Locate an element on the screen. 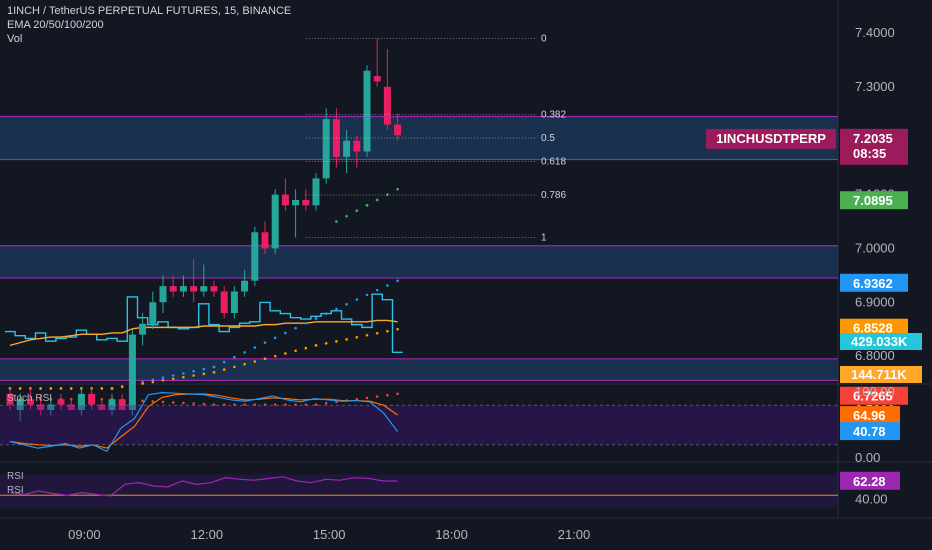 The width and height of the screenshot is (932, 550). rsi-tick-label: 40.00 is located at coordinates (871, 498).